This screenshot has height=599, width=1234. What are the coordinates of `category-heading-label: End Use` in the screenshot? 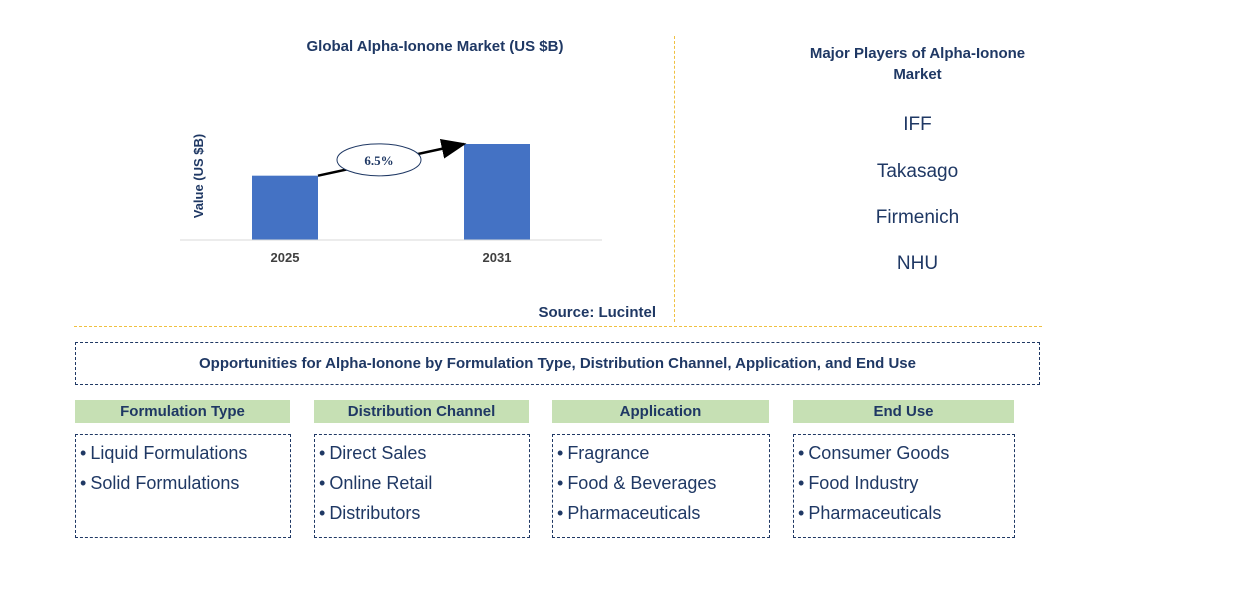 It's located at (903, 411).